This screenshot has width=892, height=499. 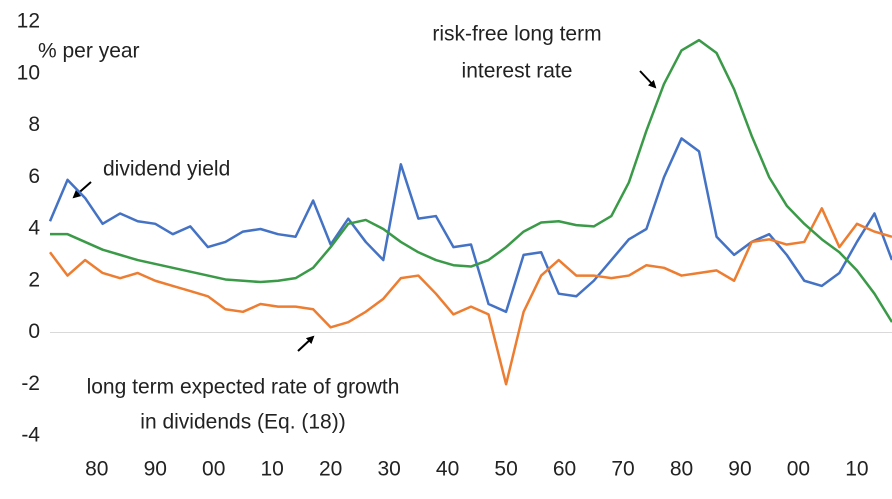 I want to click on annotation: interest rate, so click(x=517, y=71).